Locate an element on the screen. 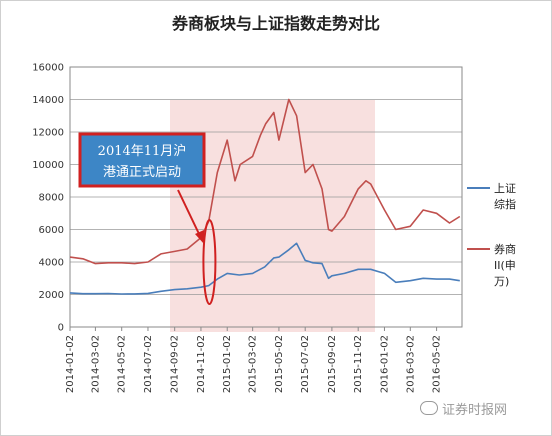 This screenshot has height=436, width=552. y-tick-label: 16000 is located at coordinates (48, 68).